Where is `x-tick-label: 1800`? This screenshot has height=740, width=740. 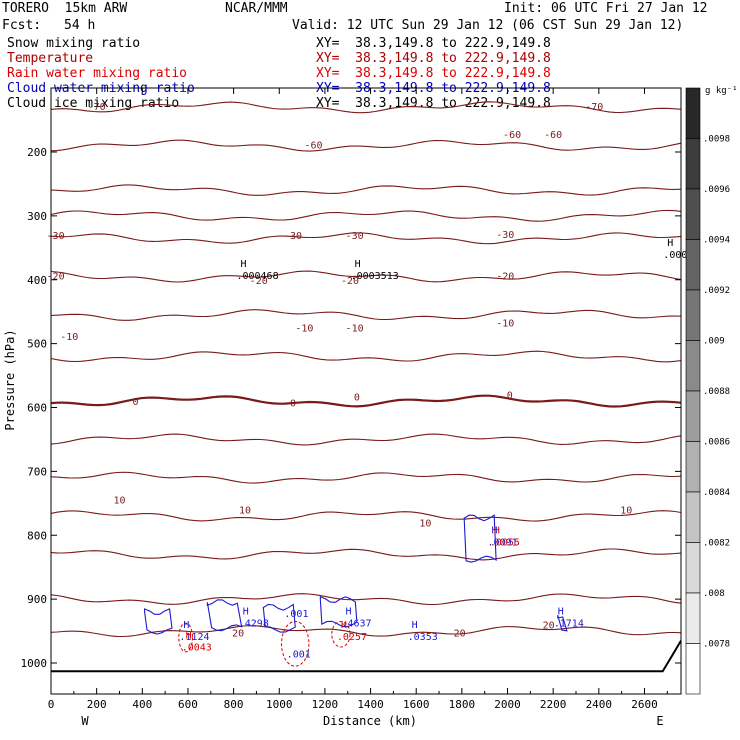 x-tick-label: 1800 is located at coordinates (462, 704).